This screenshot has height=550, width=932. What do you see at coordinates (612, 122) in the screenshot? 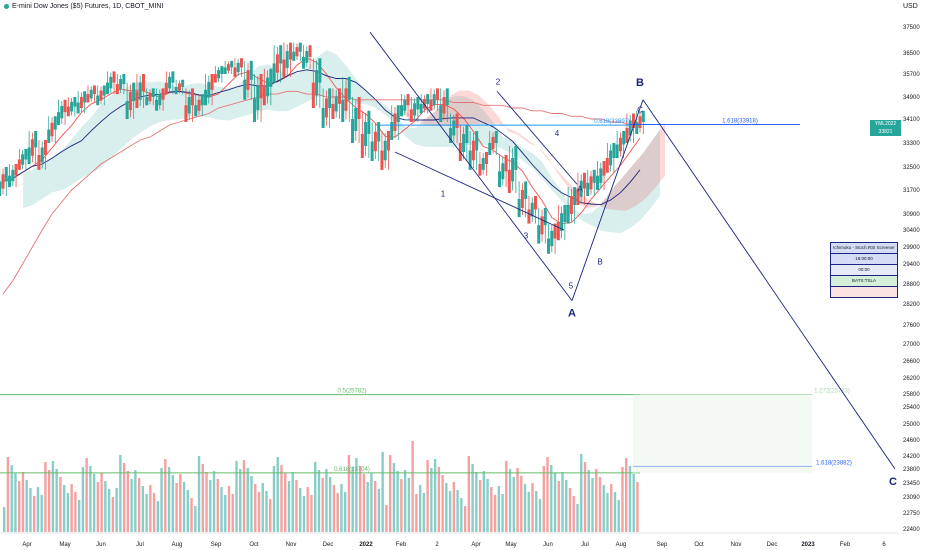
I see `fib-level-0618-upper-label: 0.618(33897)` at bounding box center [612, 122].